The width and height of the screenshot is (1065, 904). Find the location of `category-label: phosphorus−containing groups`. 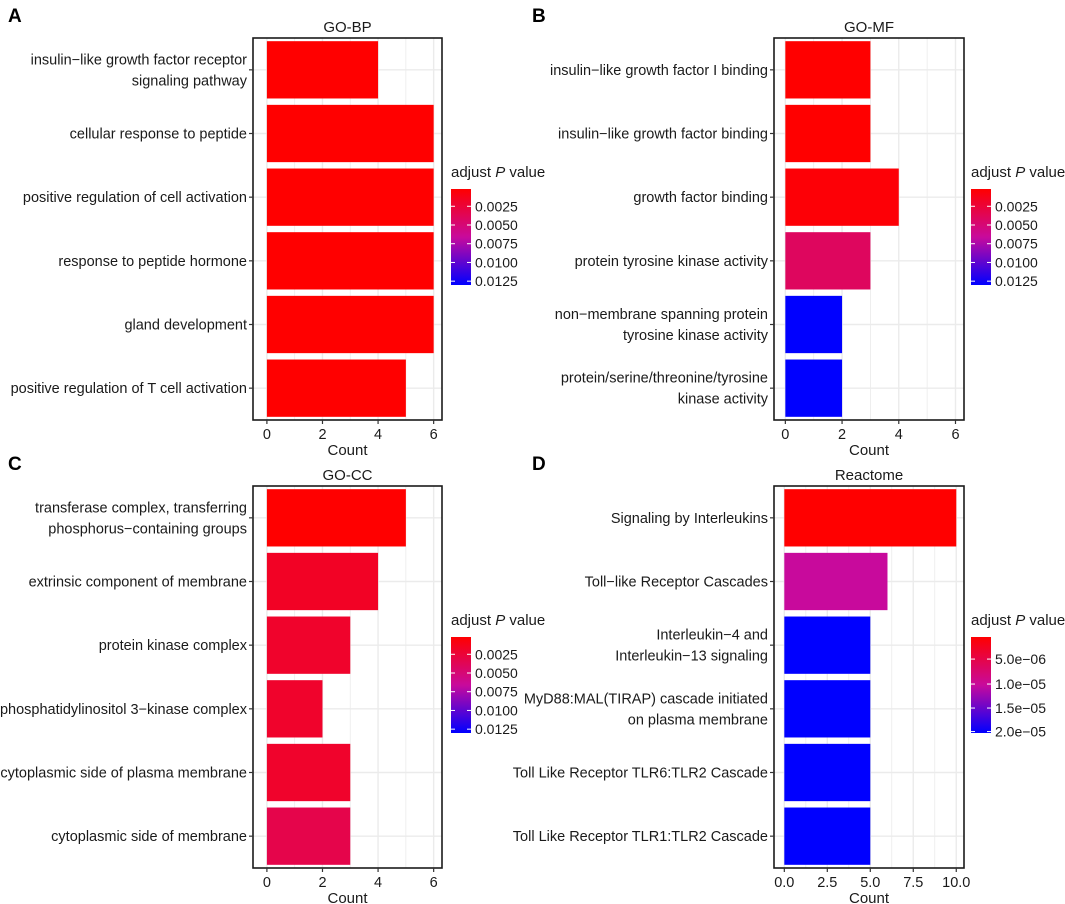

category-label: phosphorus−containing groups is located at coordinates (147, 529).